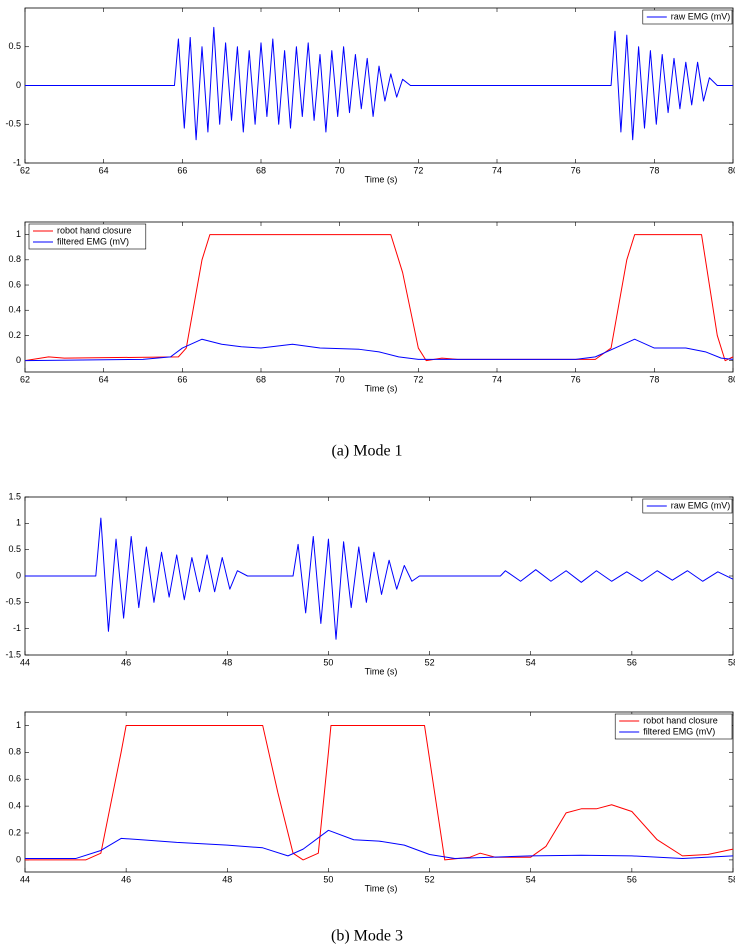 This screenshot has width=735, height=952. I want to click on y-tick-label: -1.5, so click(13, 654).